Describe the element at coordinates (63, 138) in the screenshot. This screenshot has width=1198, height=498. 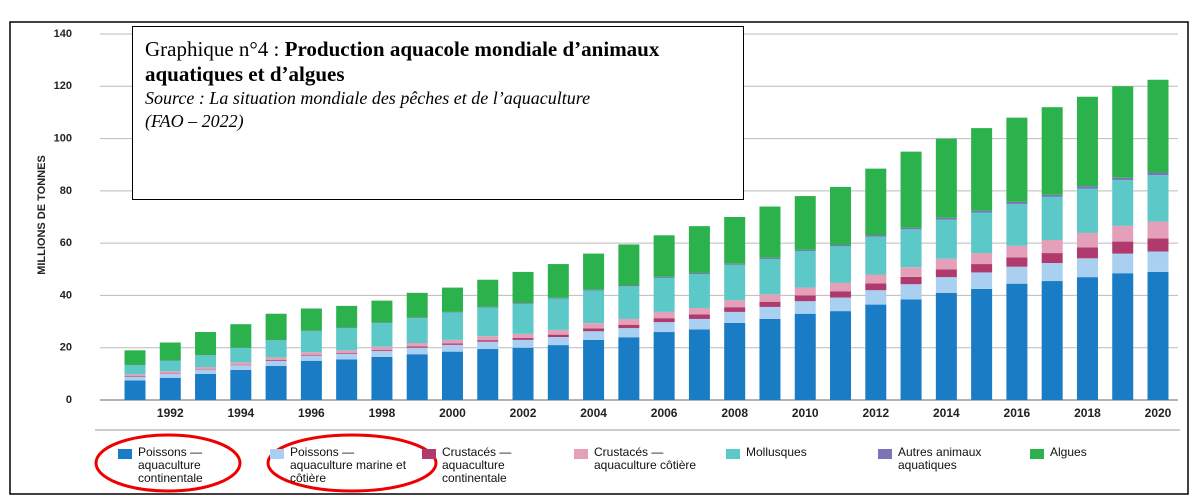
I see `y-tick-label: 100` at that location.